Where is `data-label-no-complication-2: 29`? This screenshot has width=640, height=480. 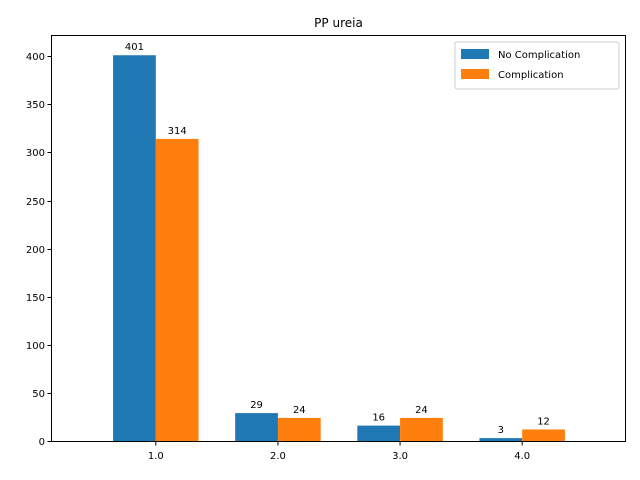 data-label-no-complication-2: 29 is located at coordinates (256, 405).